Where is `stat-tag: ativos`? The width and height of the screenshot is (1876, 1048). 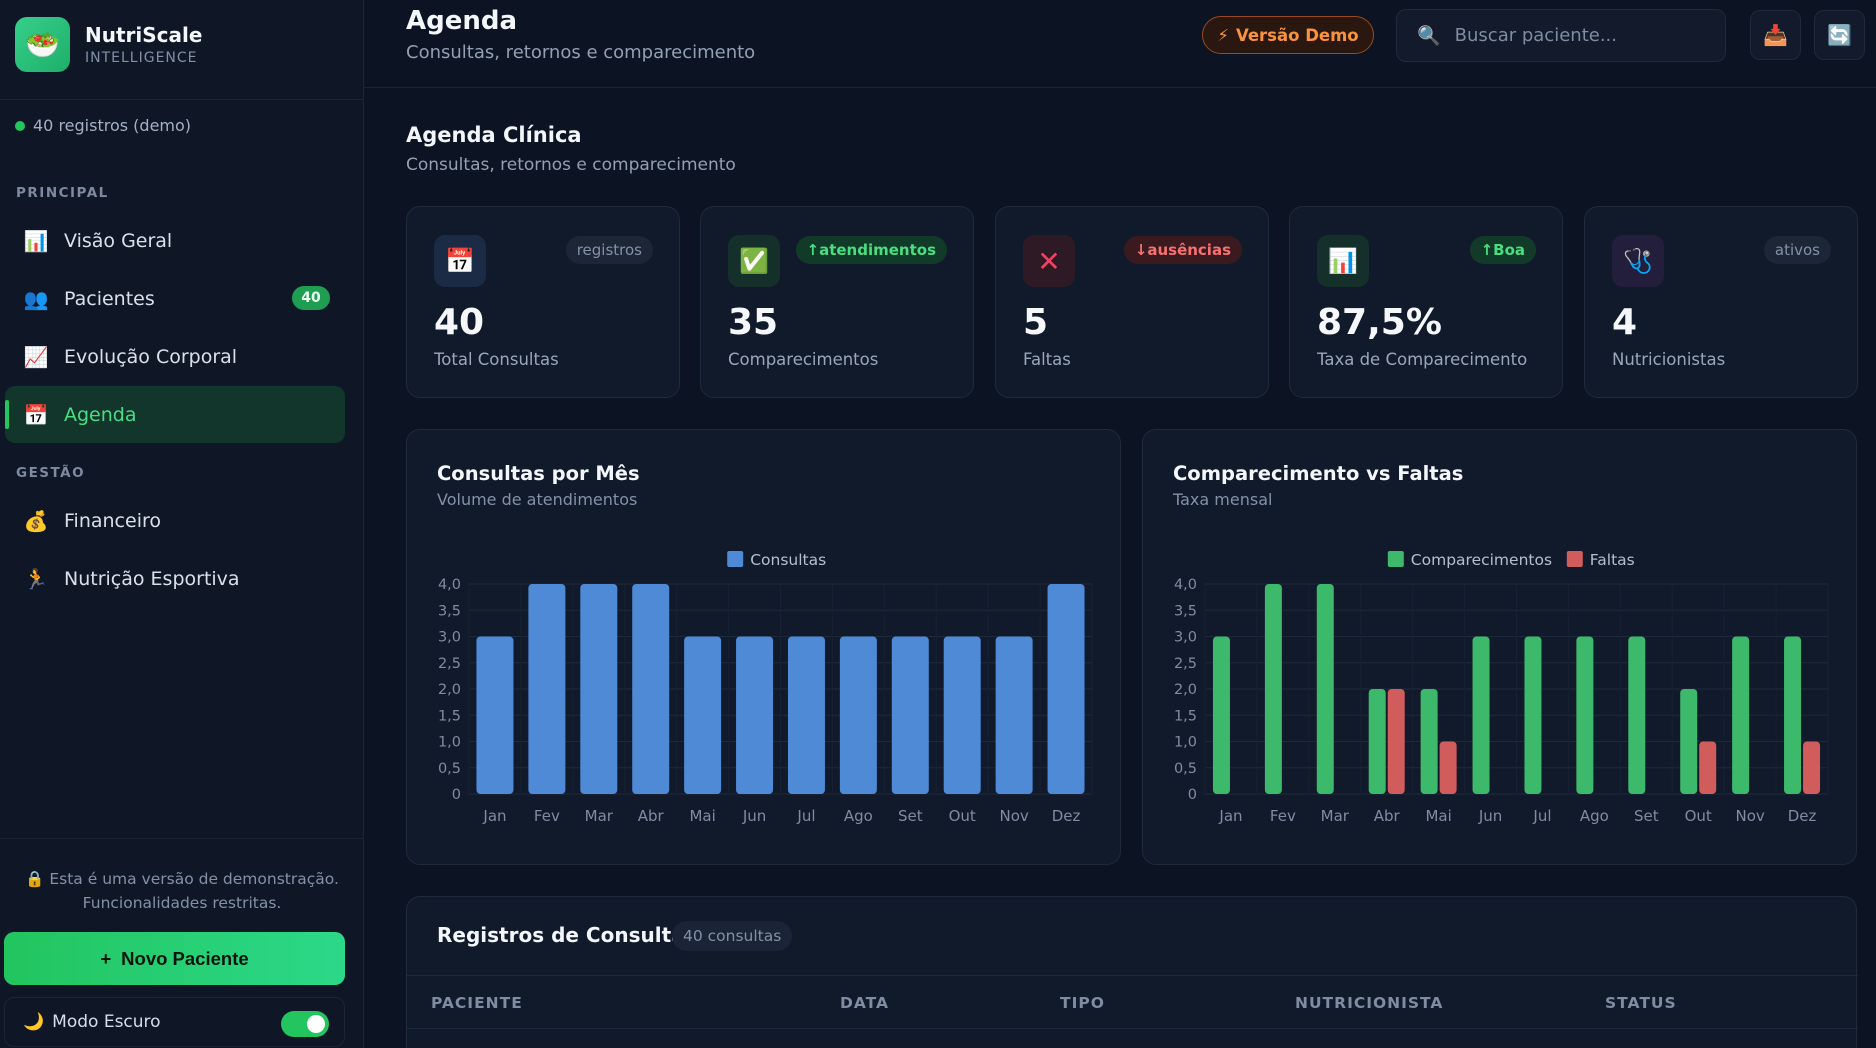
stat-tag: ativos is located at coordinates (1797, 250).